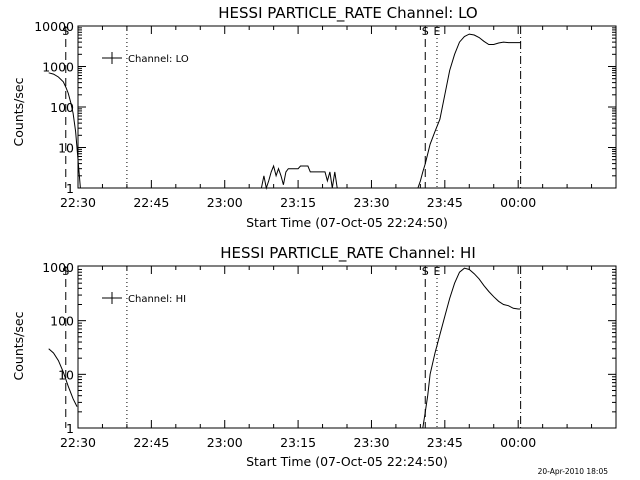 The height and width of the screenshot is (480, 640). What do you see at coordinates (225, 442) in the screenshot?
I see `x-tick-label-hi: 23:00` at bounding box center [225, 442].